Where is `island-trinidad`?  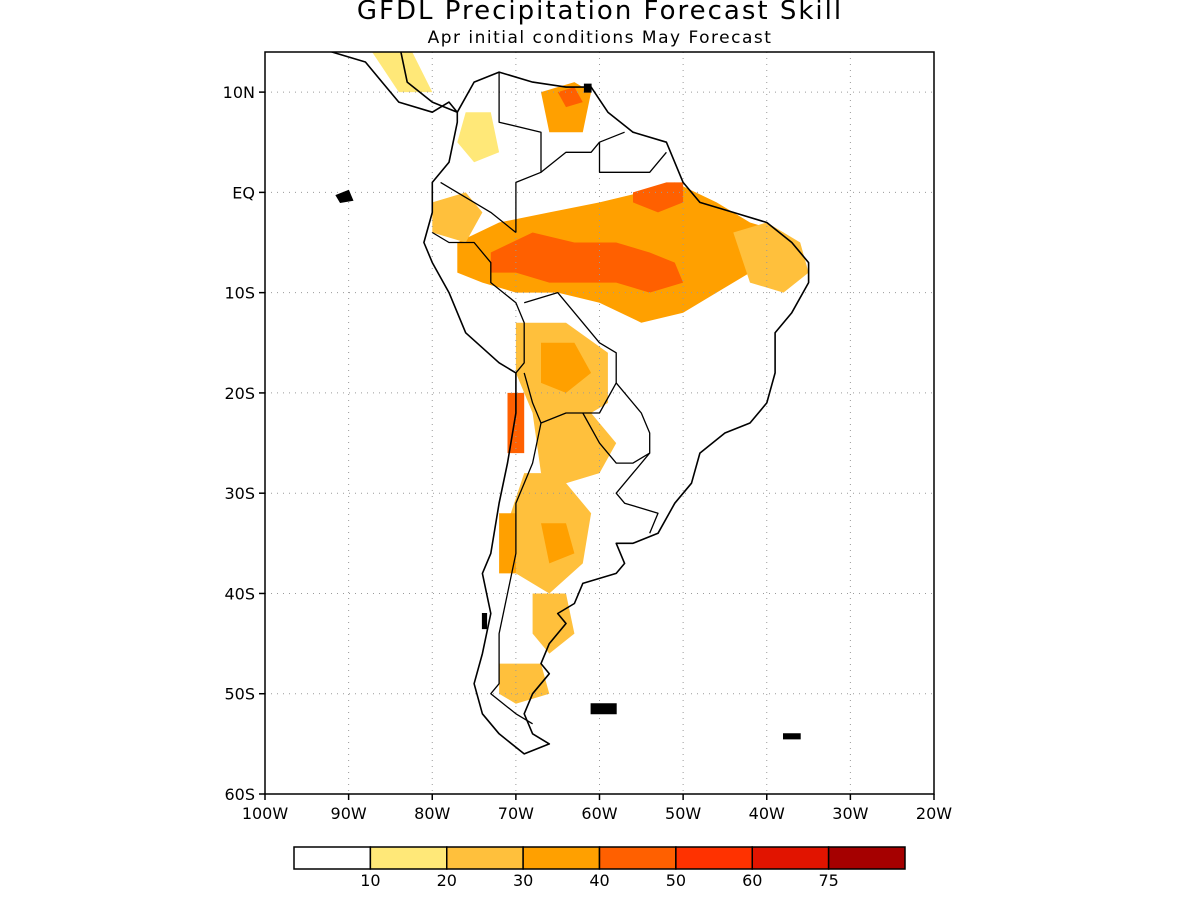 island-trinidad is located at coordinates (587, 88).